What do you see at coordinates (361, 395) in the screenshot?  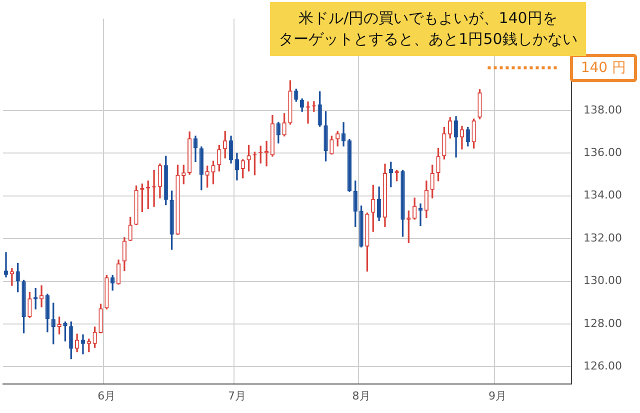 I see `x-tick-label: 8月` at bounding box center [361, 395].